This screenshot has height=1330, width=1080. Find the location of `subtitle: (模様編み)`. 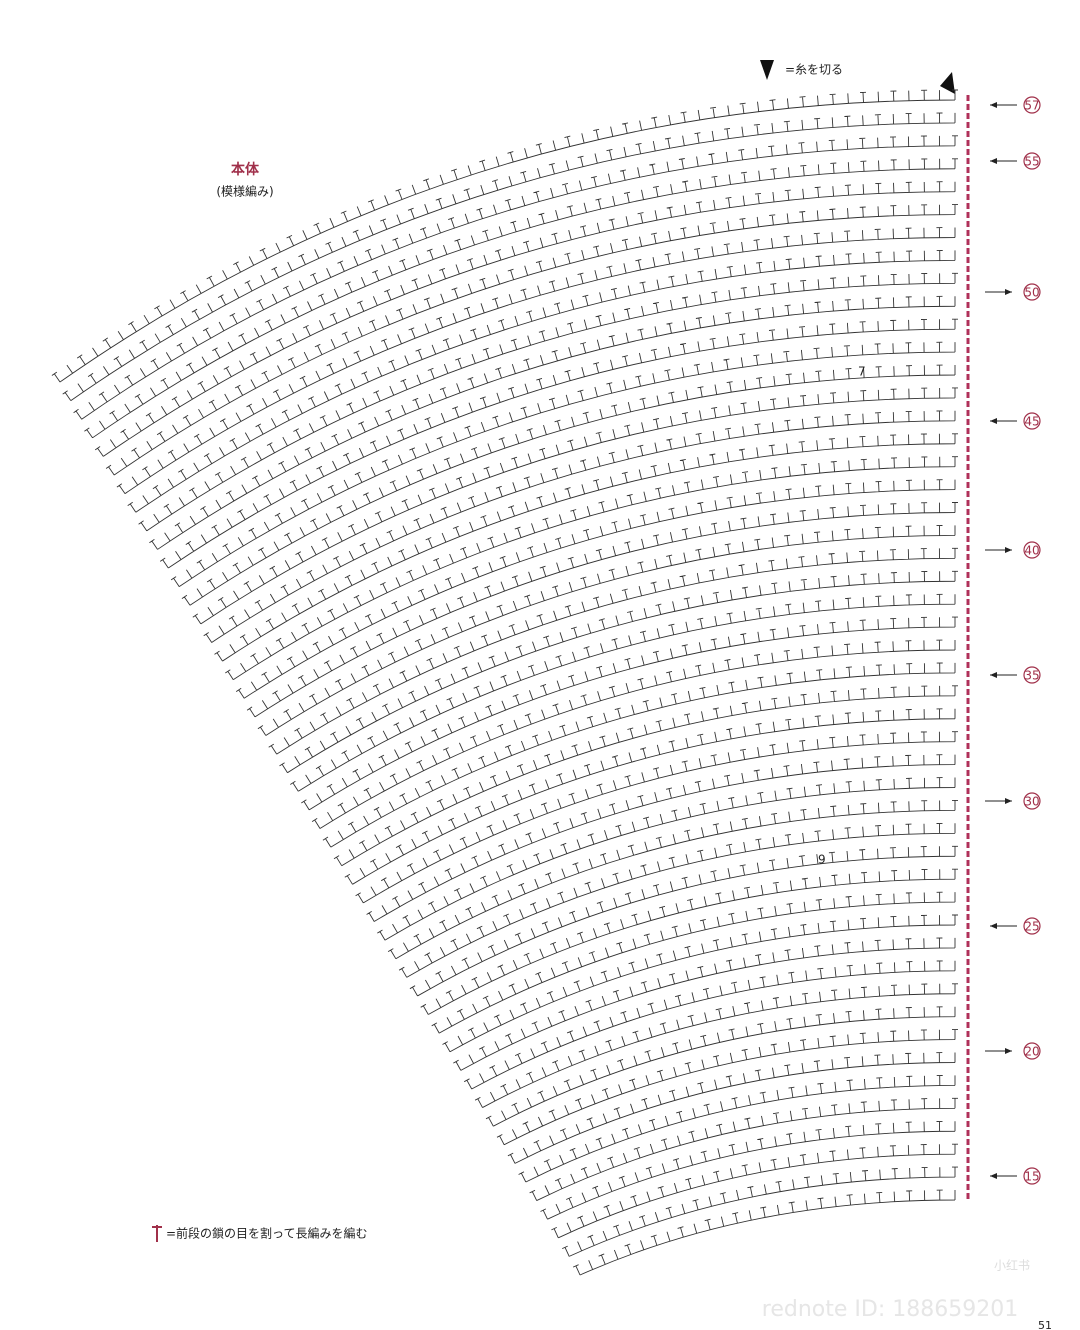

subtitle: (模様編み) is located at coordinates (244, 191).